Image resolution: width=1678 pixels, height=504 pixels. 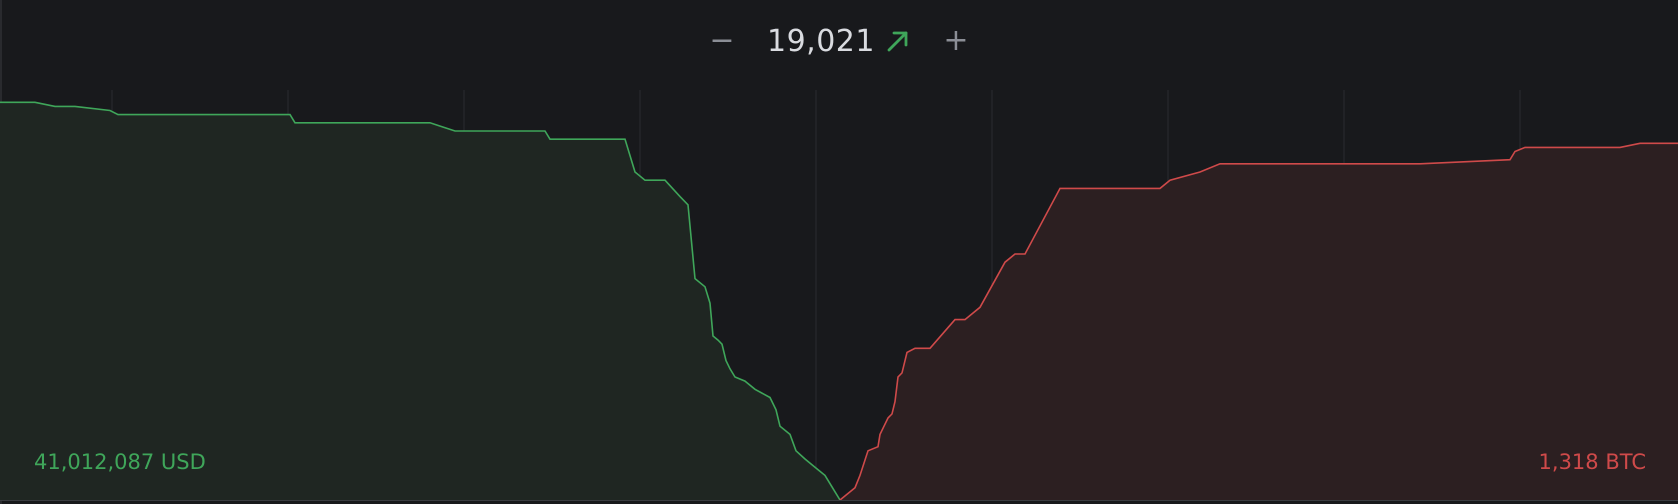 I want to click on price-bar: − 19,021 +, so click(x=839, y=41).